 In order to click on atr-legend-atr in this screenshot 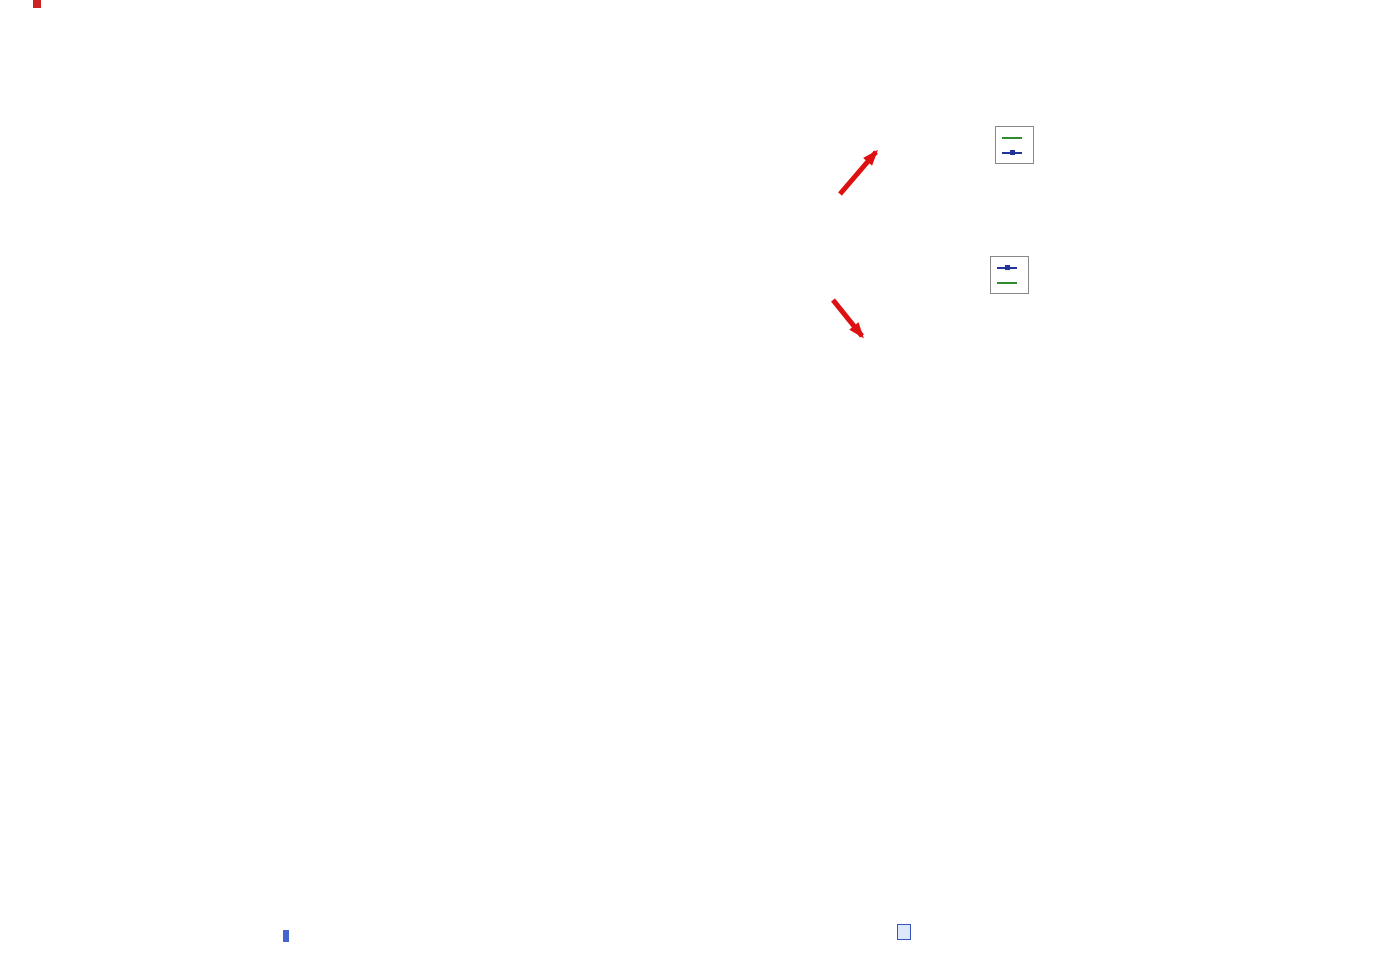, I will do `click(1009, 267)`.